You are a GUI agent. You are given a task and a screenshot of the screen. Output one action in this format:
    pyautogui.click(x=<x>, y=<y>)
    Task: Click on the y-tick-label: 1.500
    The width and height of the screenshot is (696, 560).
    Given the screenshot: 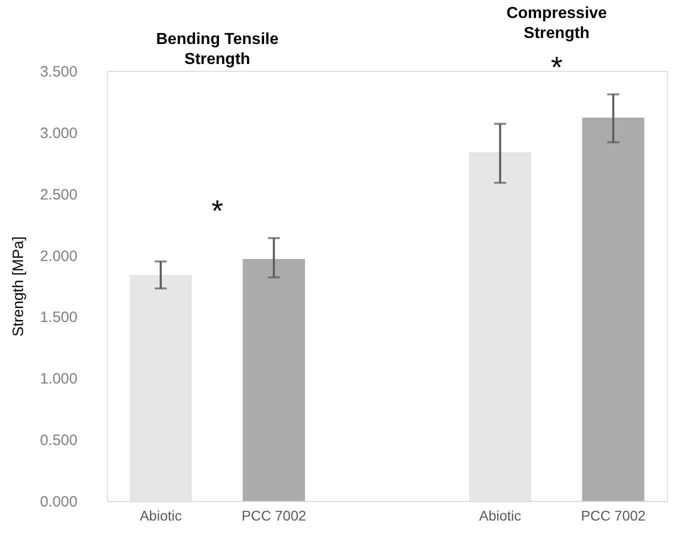 What is the action you would take?
    pyautogui.click(x=59, y=317)
    